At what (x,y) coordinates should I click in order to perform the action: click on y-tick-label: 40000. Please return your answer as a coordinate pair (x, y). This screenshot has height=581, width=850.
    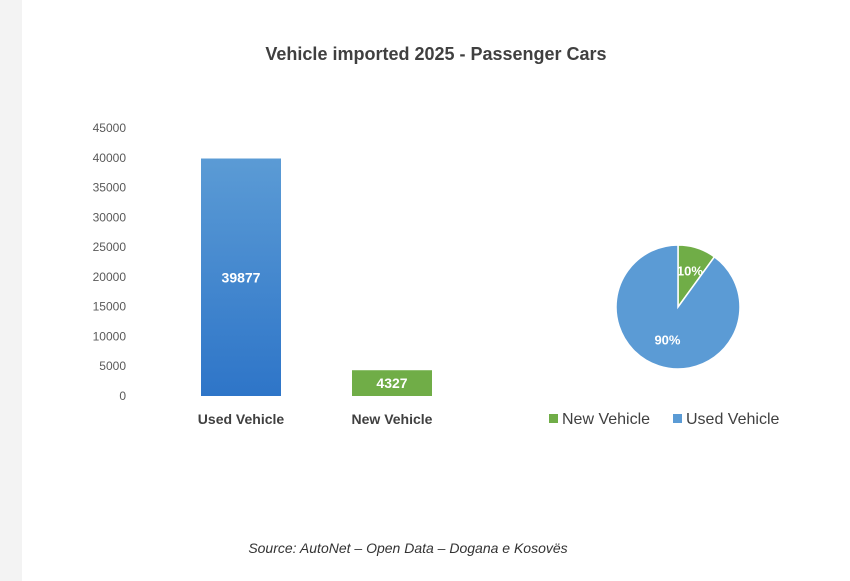
    Looking at the image, I should click on (110, 158).